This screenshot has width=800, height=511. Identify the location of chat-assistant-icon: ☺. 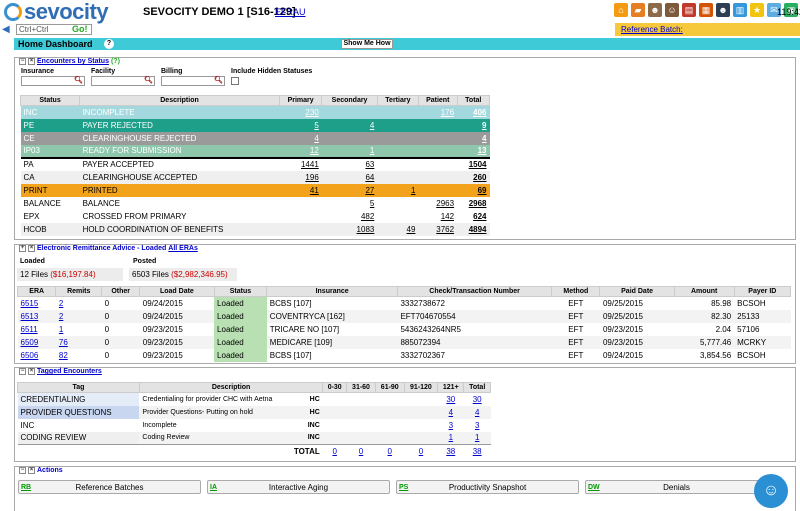
(771, 491).